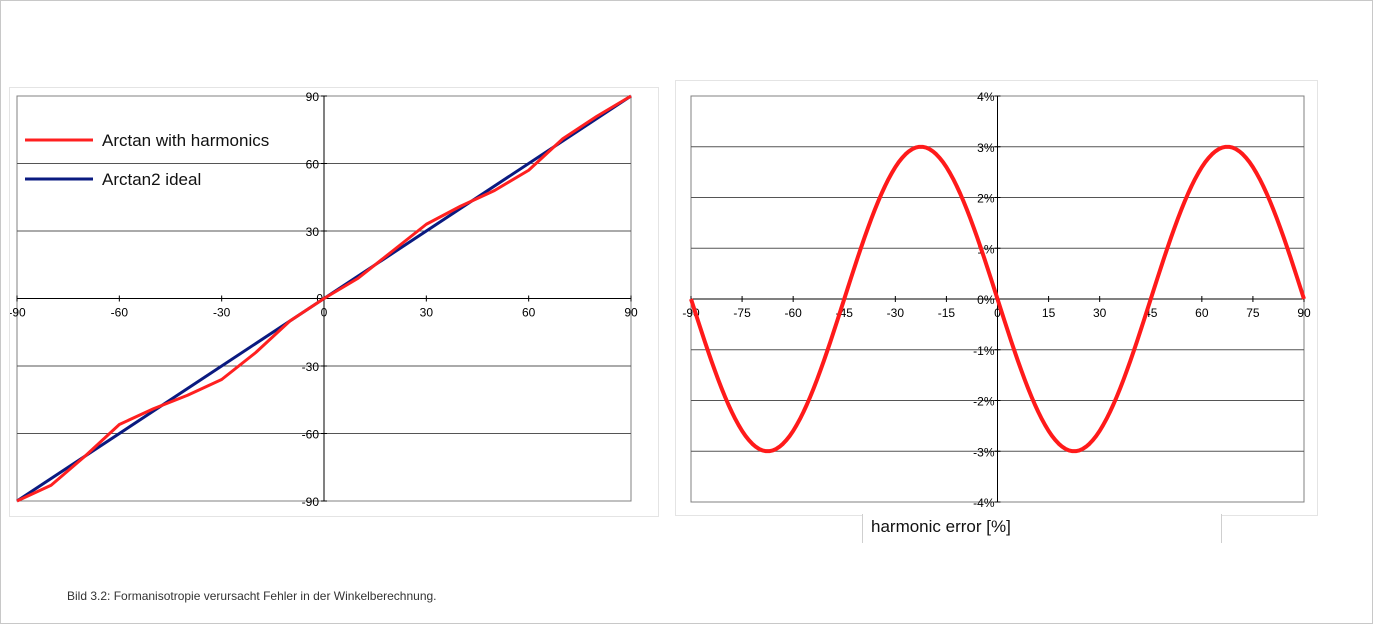  Describe the element at coordinates (986, 97) in the screenshot. I see `y-tick-label: 4%` at that location.